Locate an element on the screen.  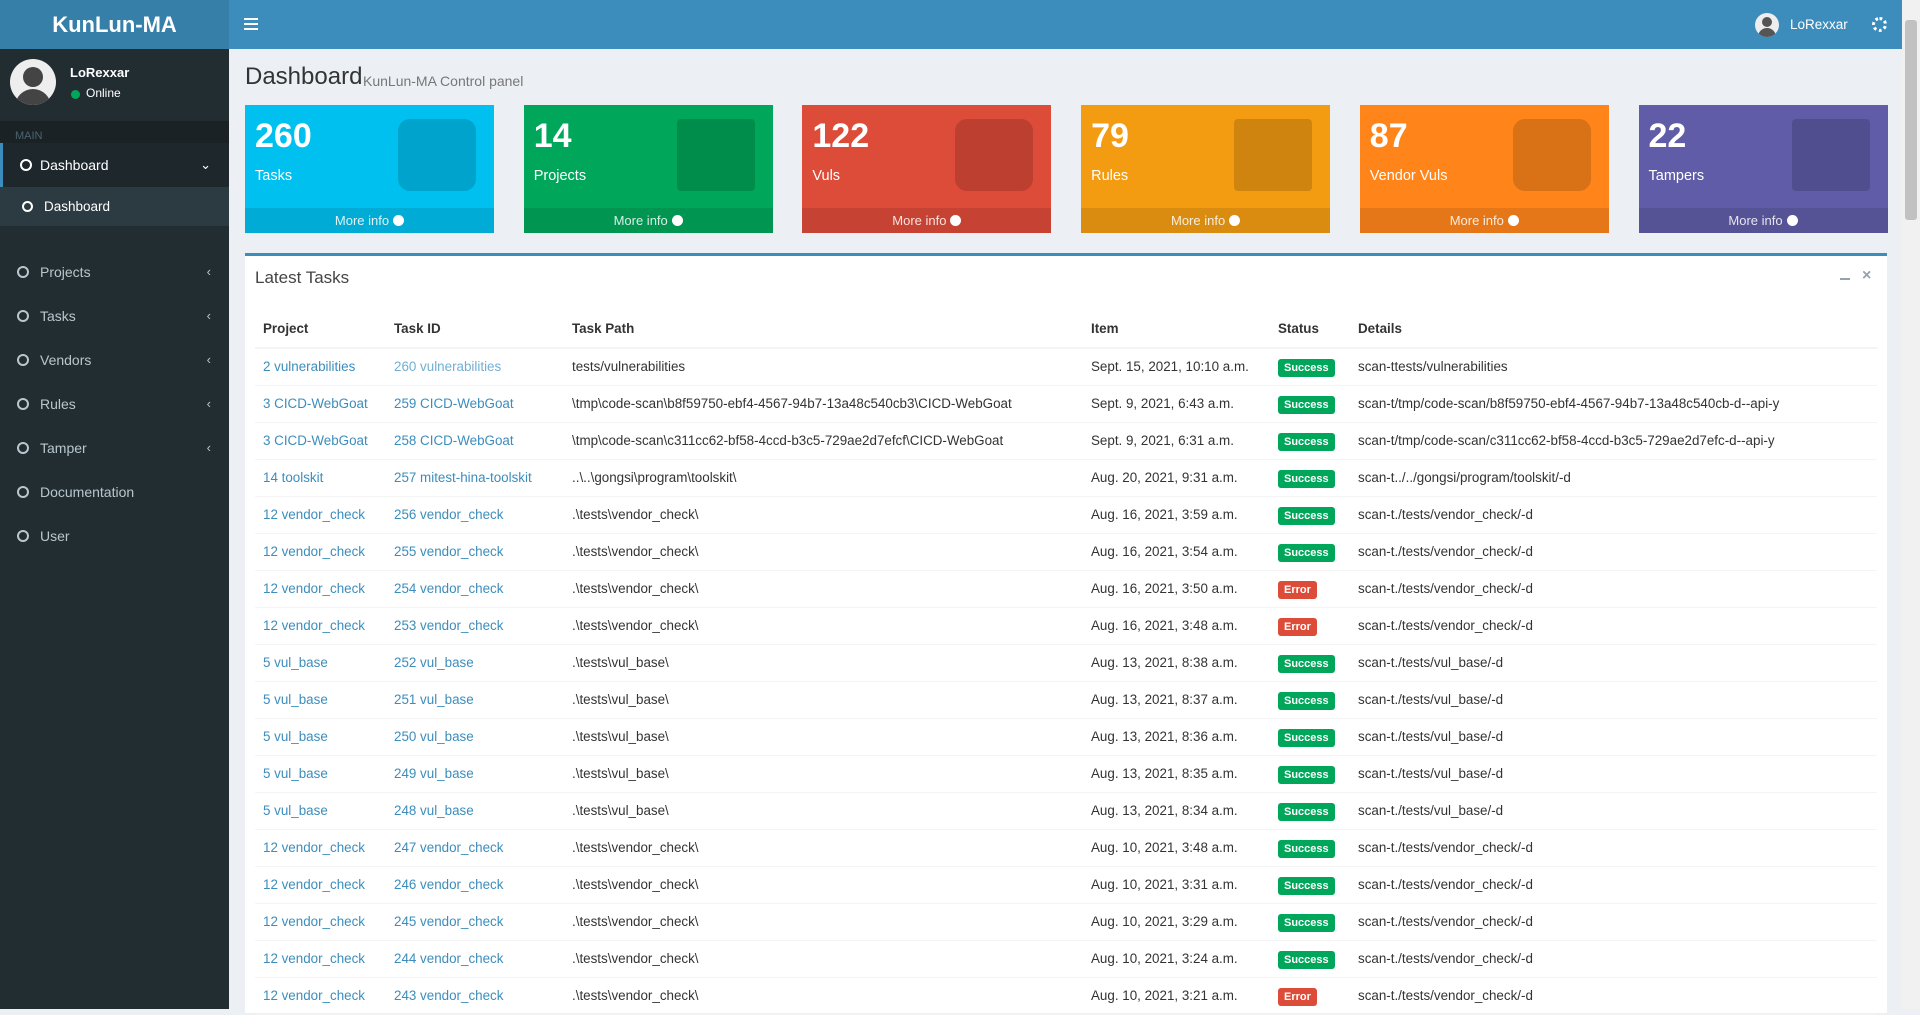
settings-icon is located at coordinates (1879, 24).